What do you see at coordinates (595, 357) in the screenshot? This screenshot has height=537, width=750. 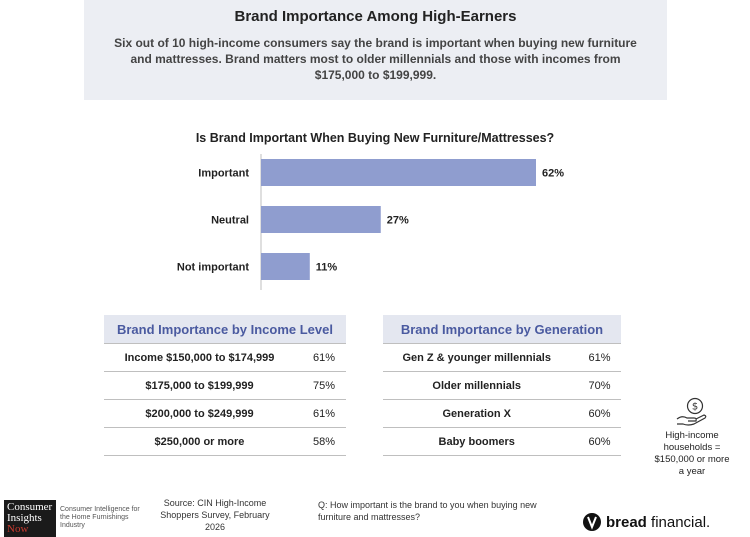 I see `generation-row-value: 61%` at bounding box center [595, 357].